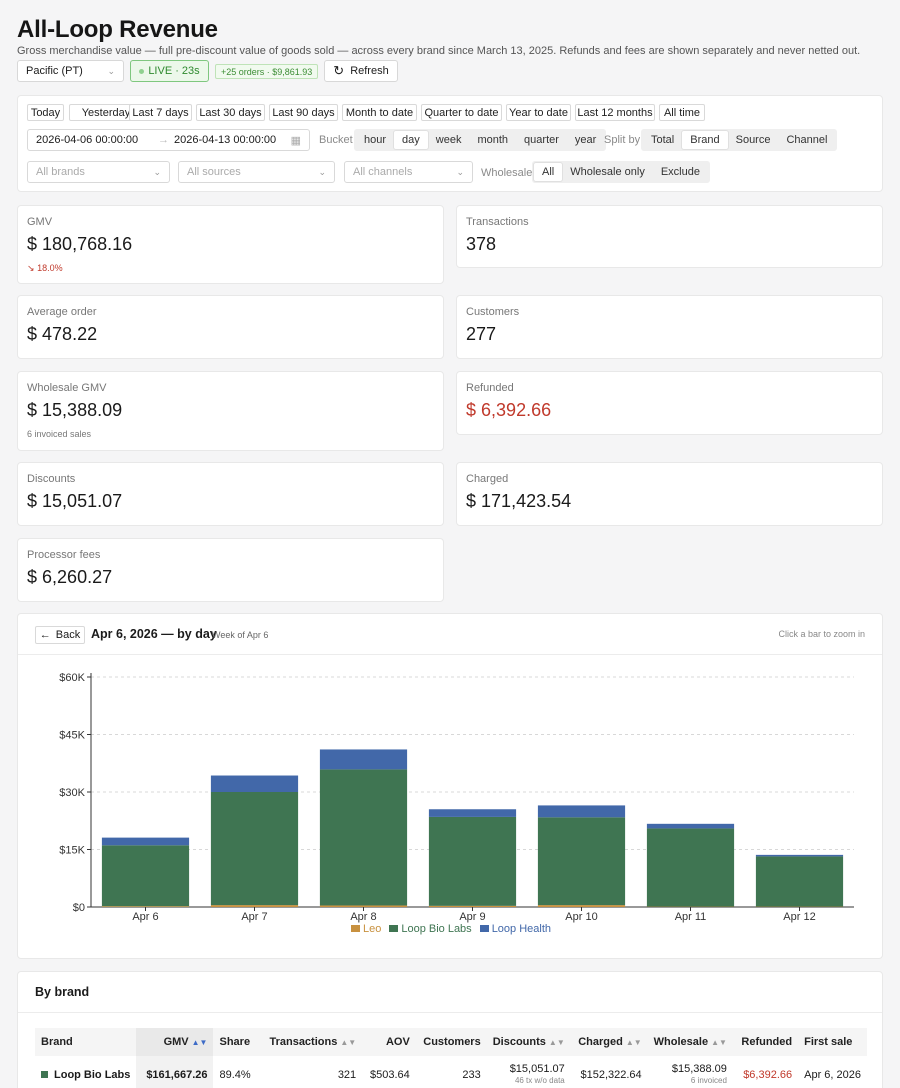 The width and height of the screenshot is (900, 1088). I want to click on split-source: Source, so click(753, 140).